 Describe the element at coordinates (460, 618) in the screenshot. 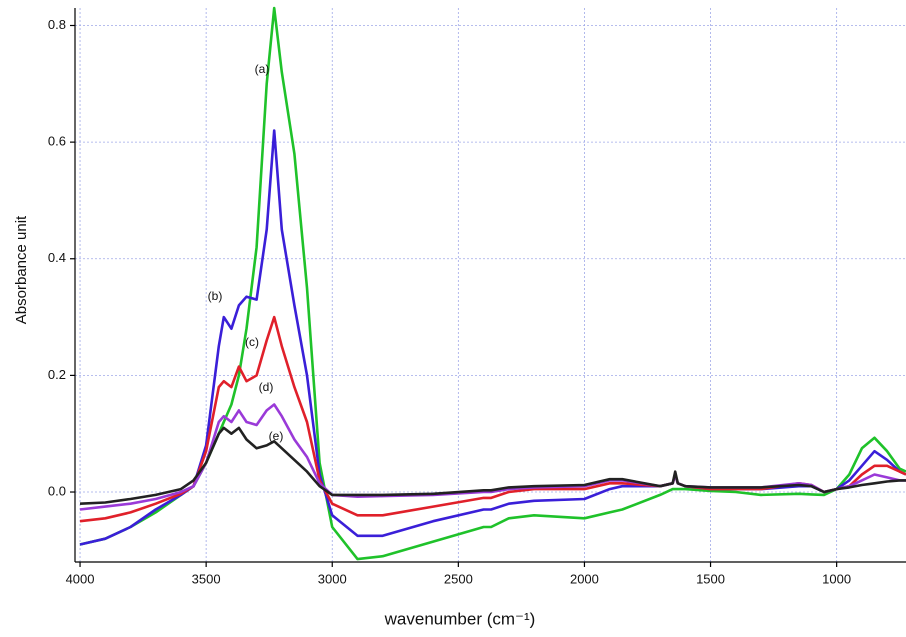

I see `x-axis-label: wavenumber (cm⁻¹)` at that location.